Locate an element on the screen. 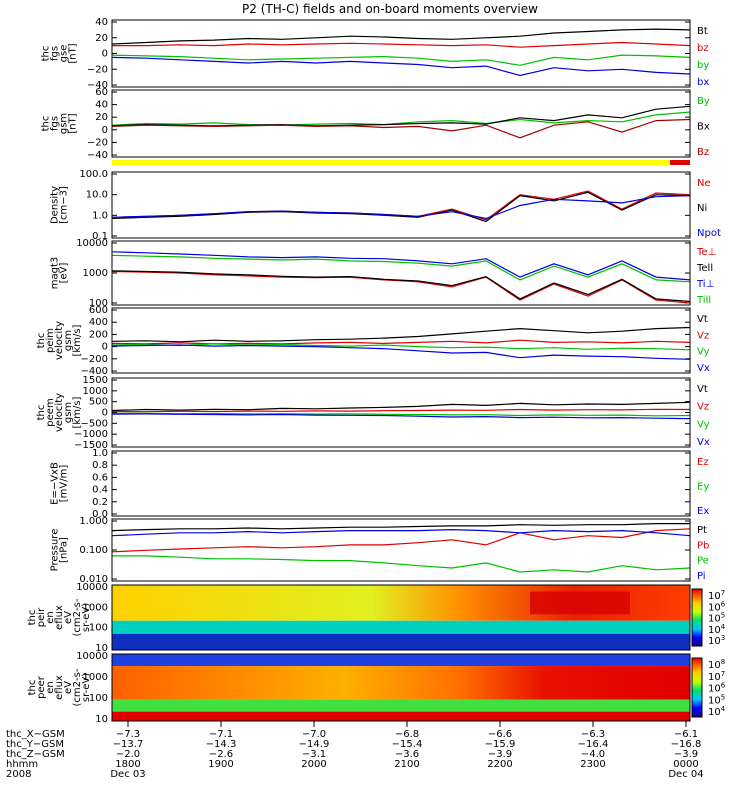 Image resolution: width=750 pixels, height=800 pixels. ylabel-line: velocity is located at coordinates (59, 340).